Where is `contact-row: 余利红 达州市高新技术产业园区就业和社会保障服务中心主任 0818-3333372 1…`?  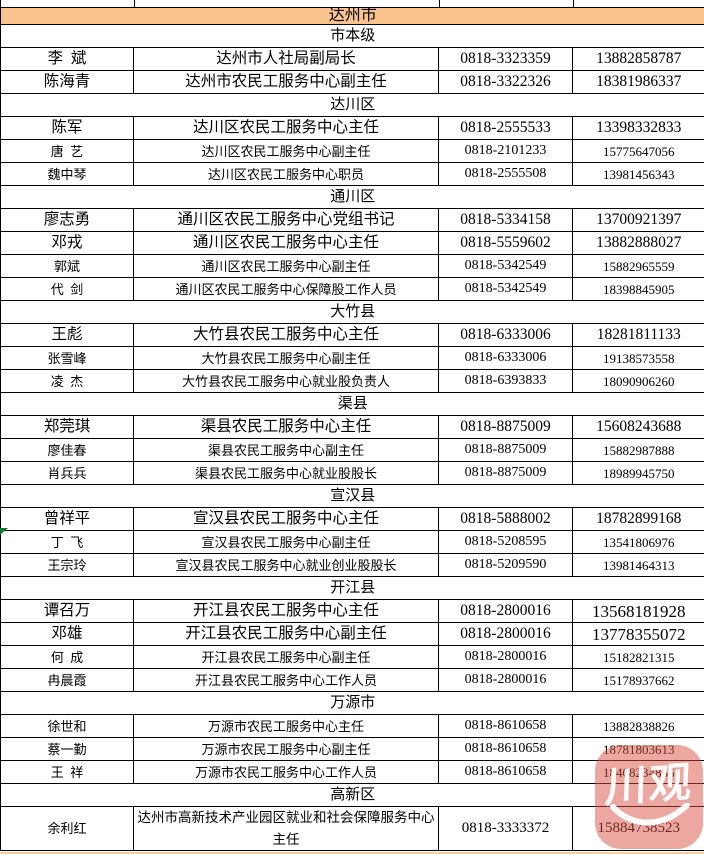
contact-row: 余利红 达州市高新技术产业园区就业和社会保障服务中心主任 0818-3333372 1… is located at coordinates (352, 828).